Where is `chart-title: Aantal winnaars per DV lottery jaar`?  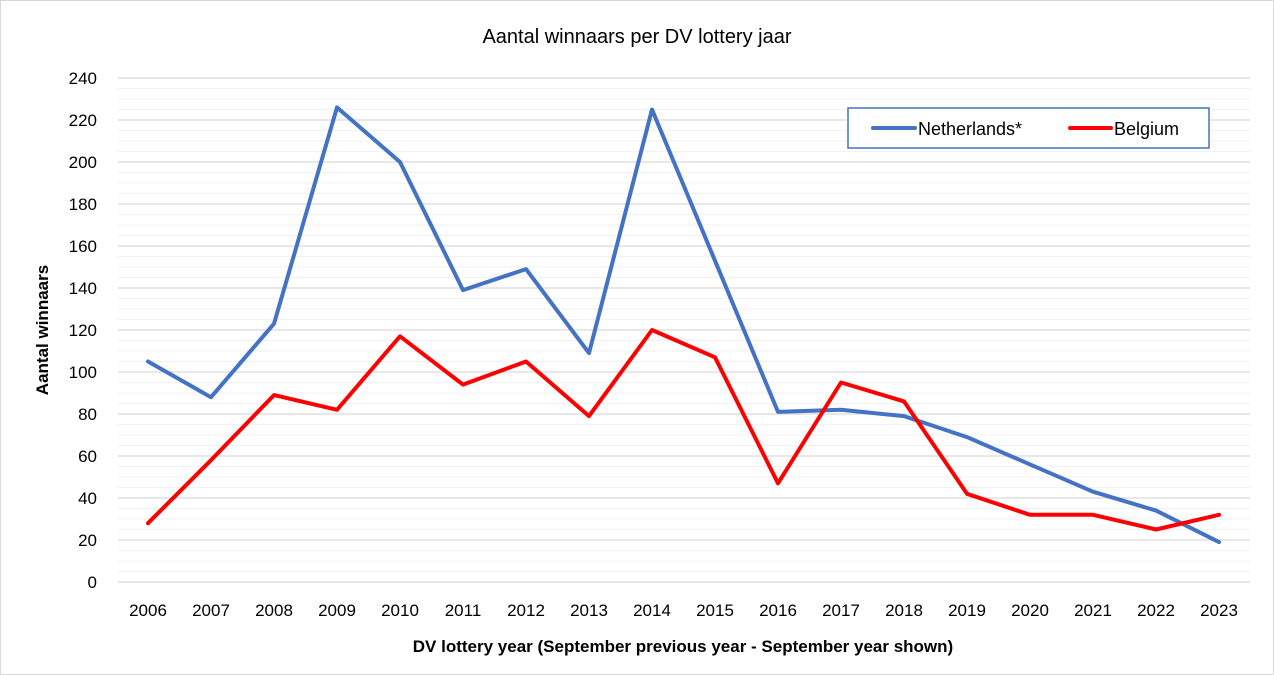 chart-title: Aantal winnaars per DV lottery jaar is located at coordinates (636, 37).